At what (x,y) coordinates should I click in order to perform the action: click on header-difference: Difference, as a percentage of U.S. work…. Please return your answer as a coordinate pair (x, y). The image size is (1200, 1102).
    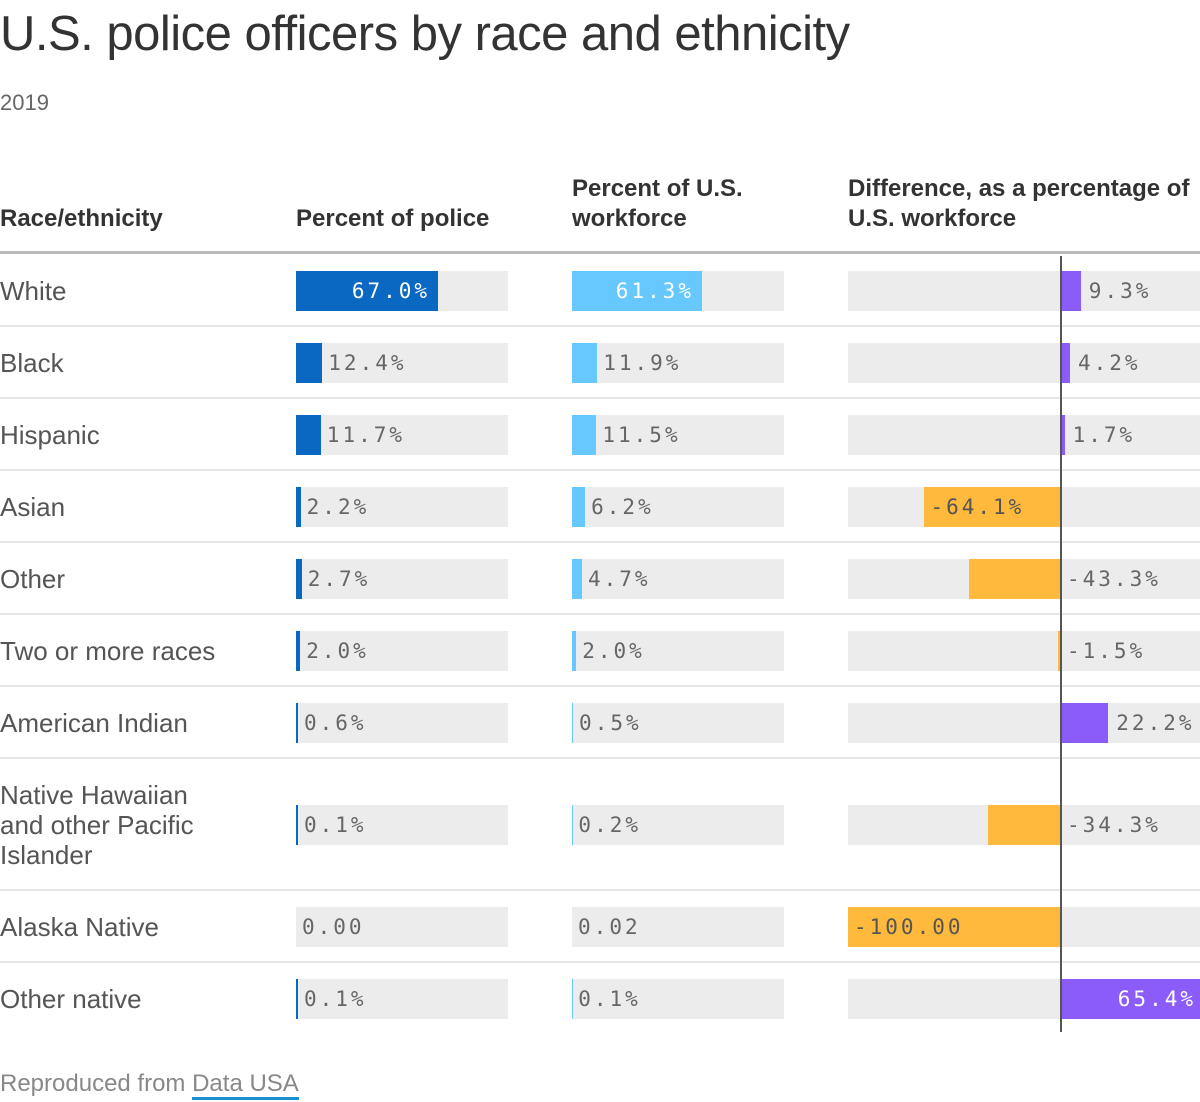
    Looking at the image, I should click on (1019, 203).